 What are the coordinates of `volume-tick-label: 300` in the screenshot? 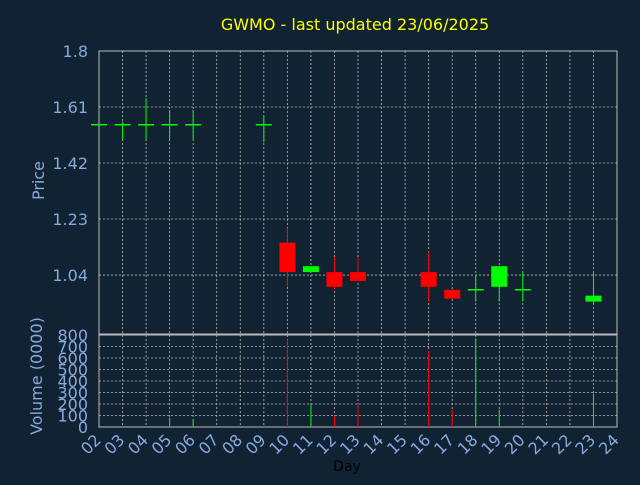 It's located at (72, 393).